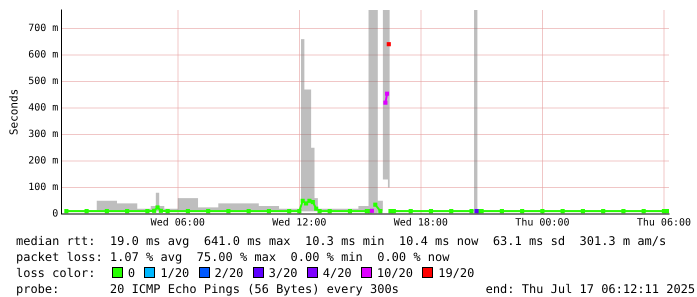  I want to click on y-tick-label: 0, so click(55, 214).